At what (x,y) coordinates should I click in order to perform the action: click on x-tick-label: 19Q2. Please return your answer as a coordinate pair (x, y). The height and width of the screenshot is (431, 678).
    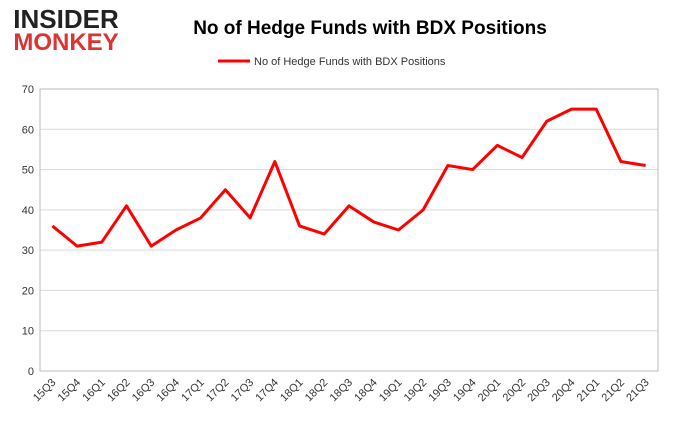
    Looking at the image, I should click on (416, 391).